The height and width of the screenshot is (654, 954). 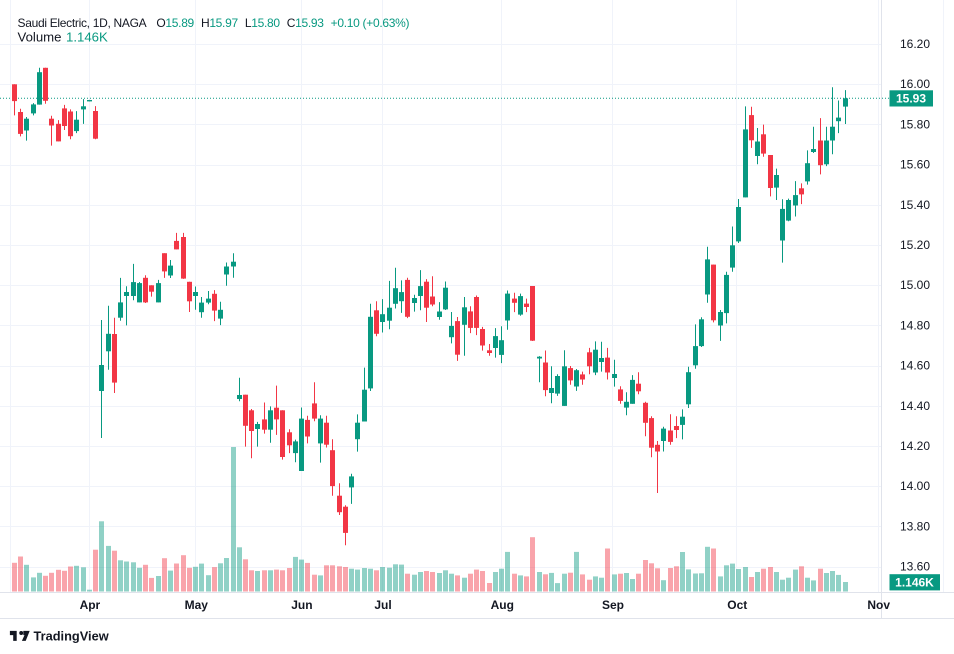 What do you see at coordinates (915, 567) in the screenshot?
I see `svg-text: 13.60` at bounding box center [915, 567].